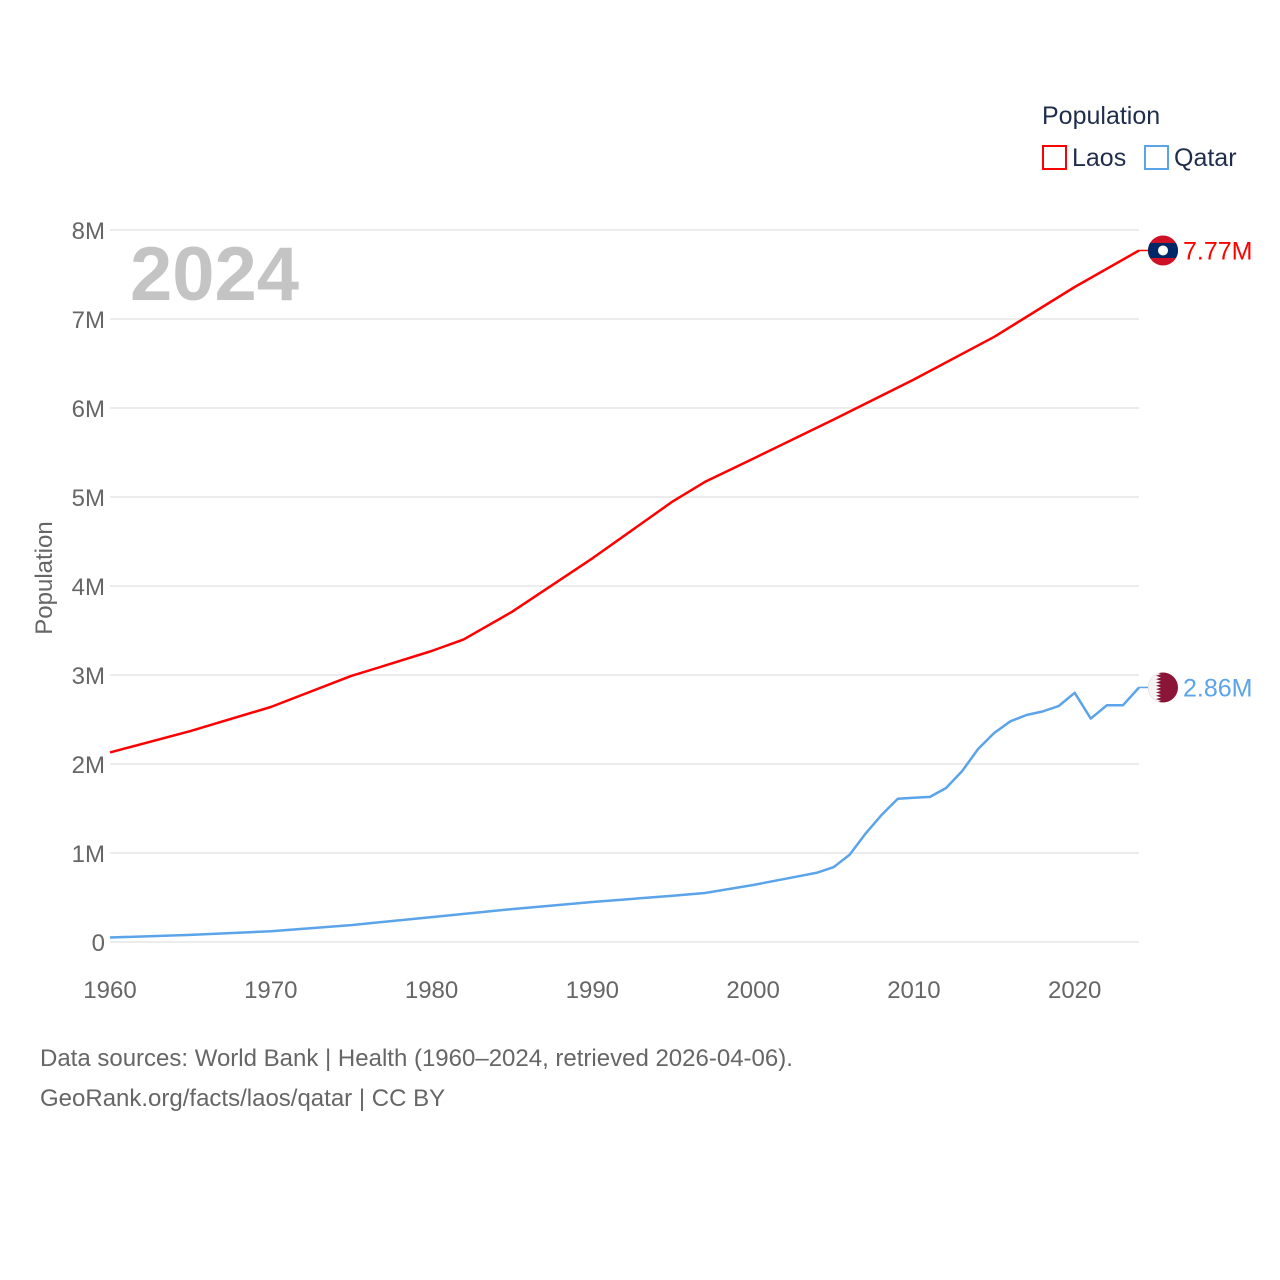 The height and width of the screenshot is (1280, 1280). I want to click on end-value-label-qatar: 2.86M, so click(1217, 688).